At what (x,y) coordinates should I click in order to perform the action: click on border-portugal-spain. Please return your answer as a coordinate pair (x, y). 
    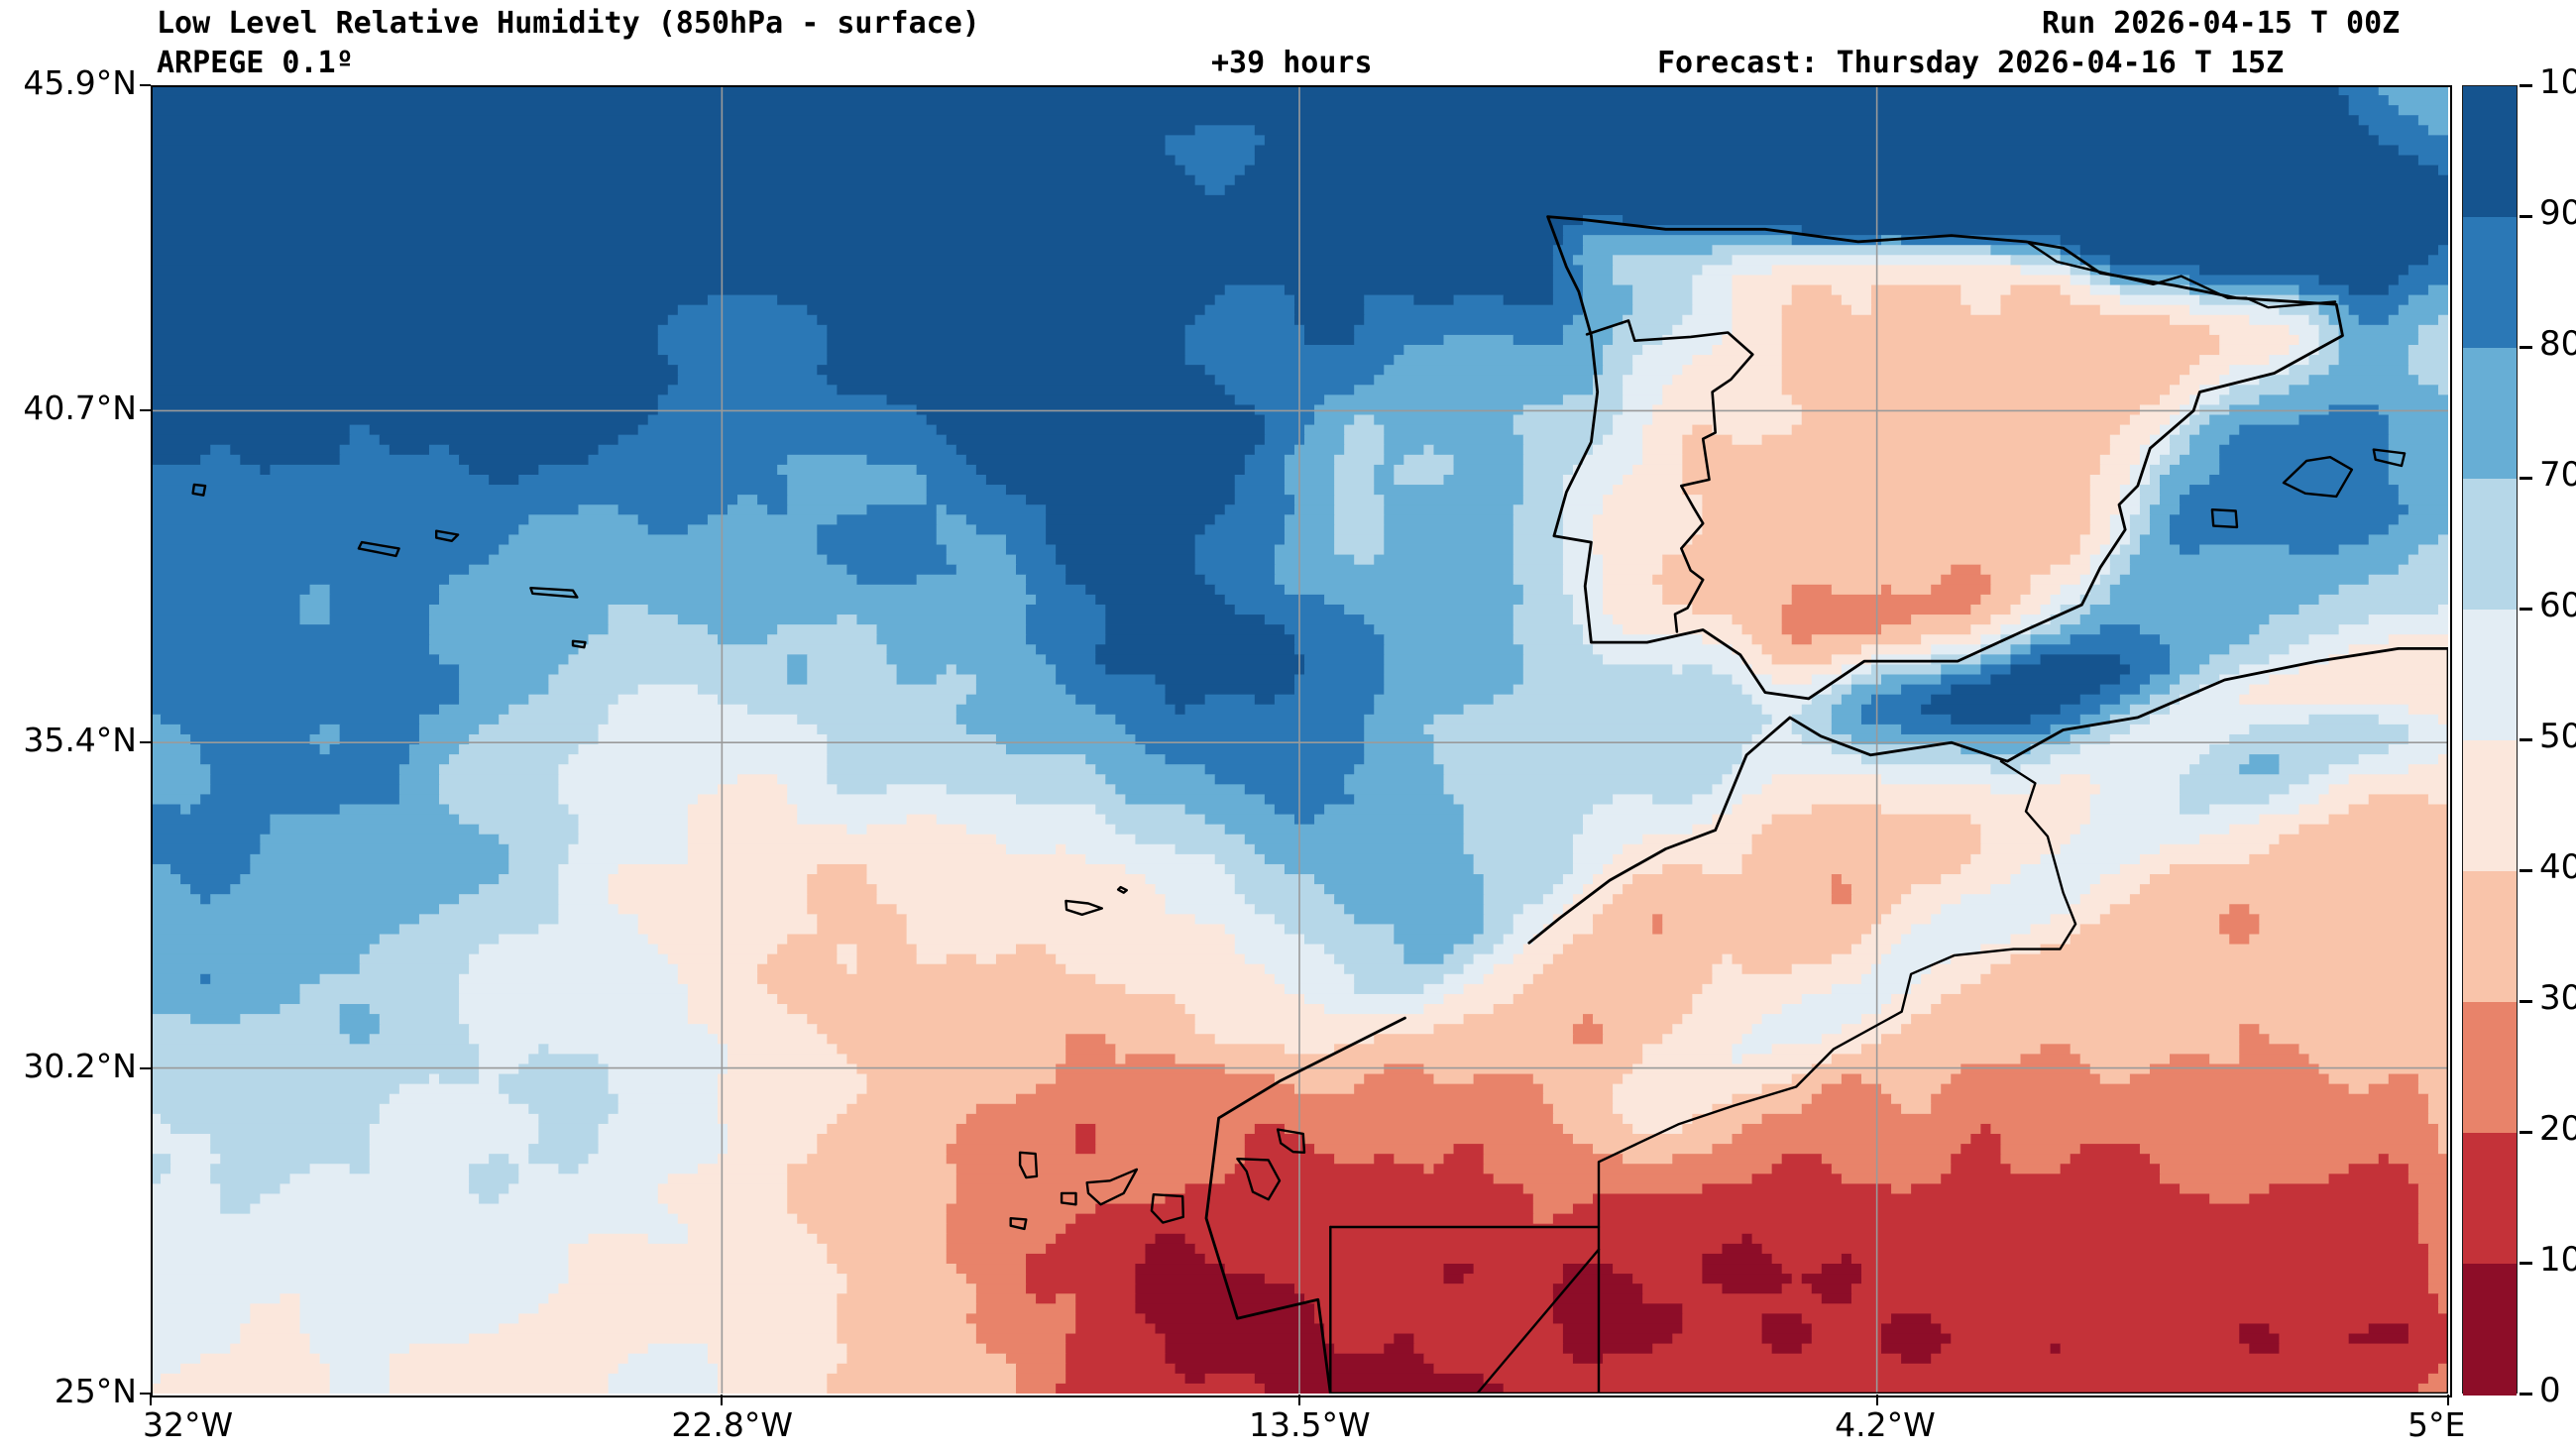
    Looking at the image, I should click on (1669, 476).